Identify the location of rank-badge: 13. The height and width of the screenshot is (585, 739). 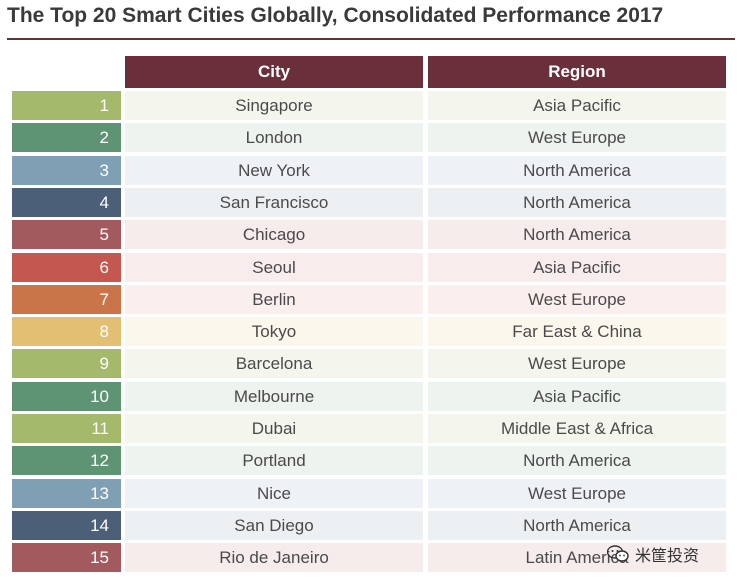
(66, 493).